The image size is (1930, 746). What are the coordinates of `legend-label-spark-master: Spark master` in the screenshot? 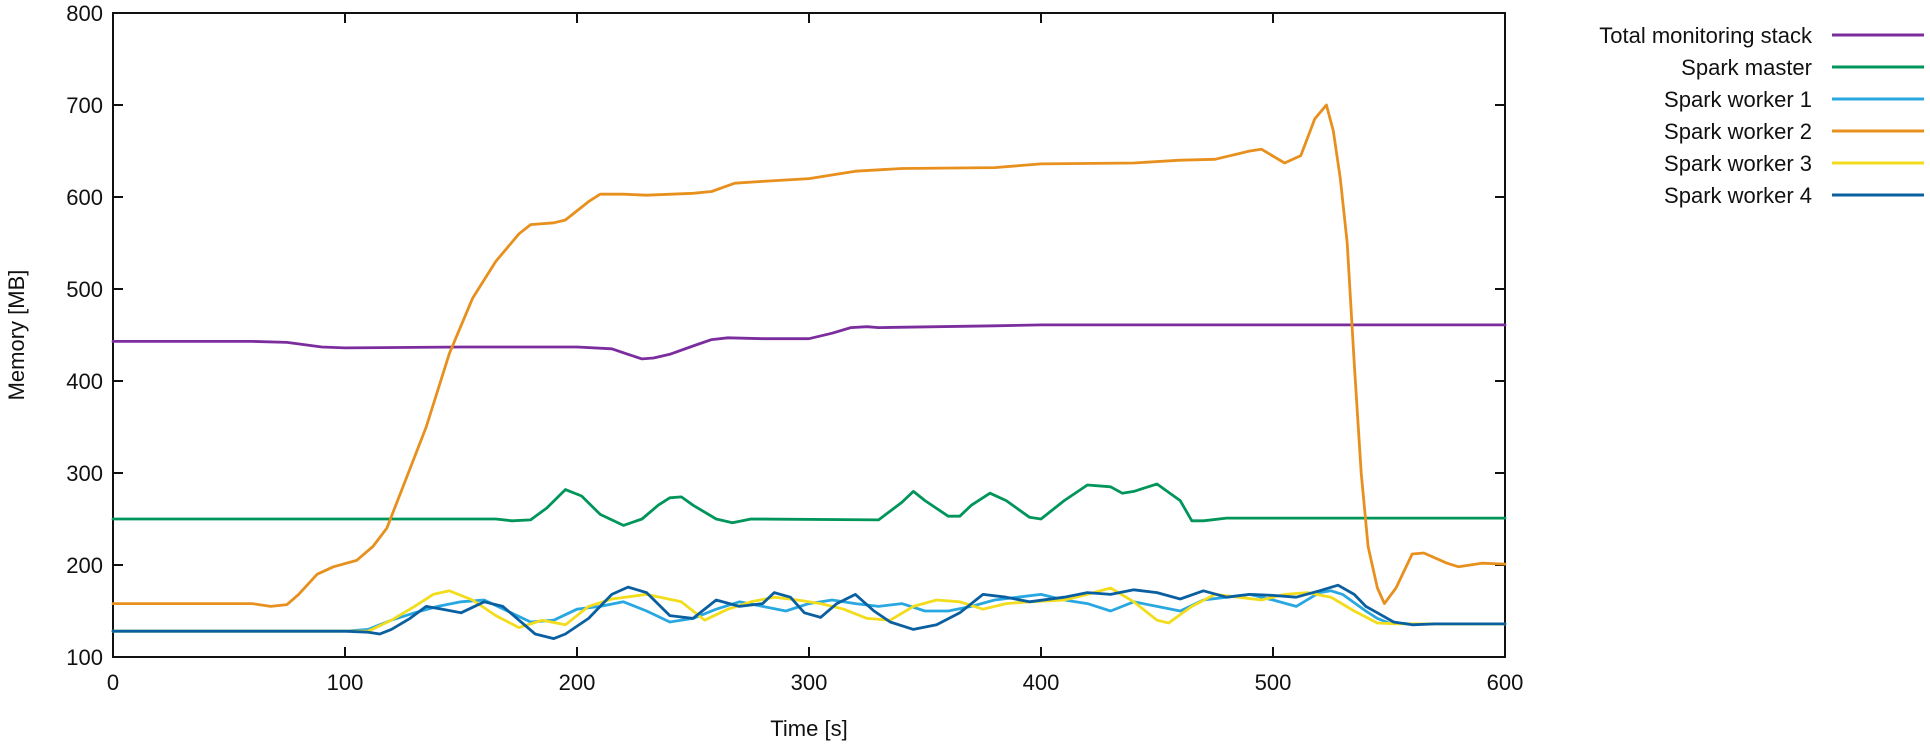 It's located at (1746, 67).